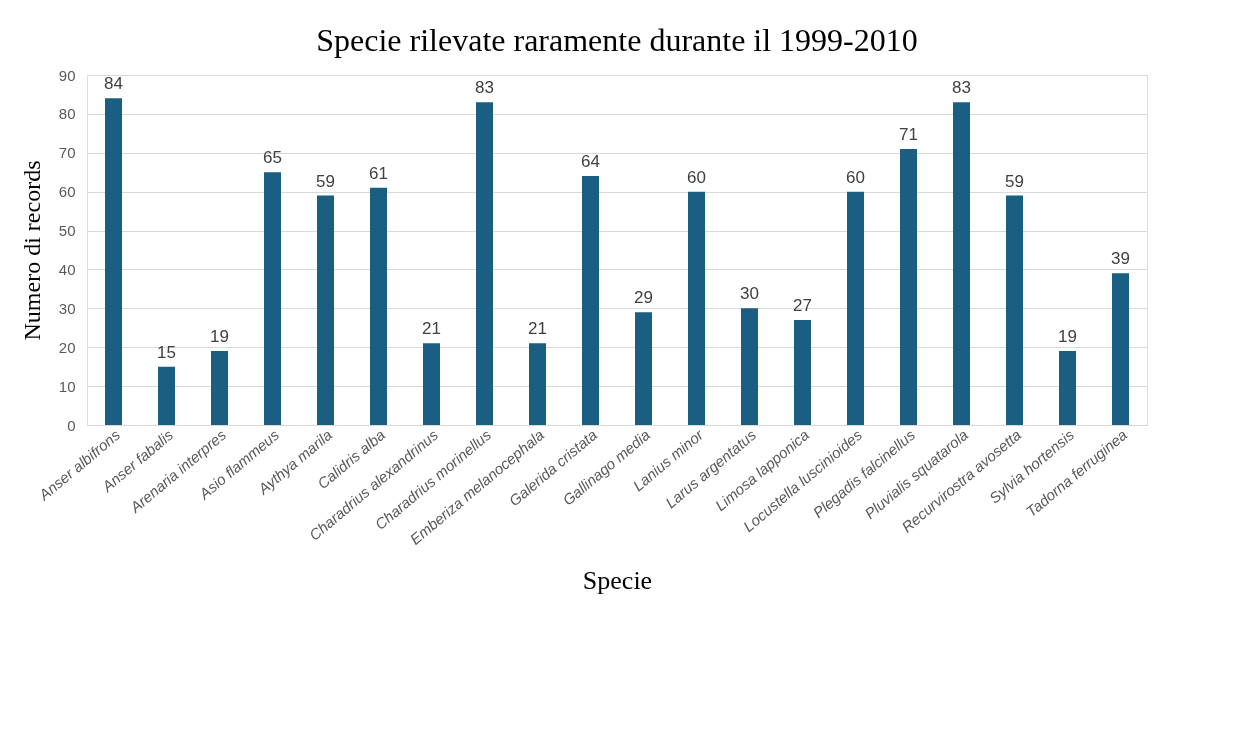 The height and width of the screenshot is (749, 1234). I want to click on data-label: 61, so click(378, 173).